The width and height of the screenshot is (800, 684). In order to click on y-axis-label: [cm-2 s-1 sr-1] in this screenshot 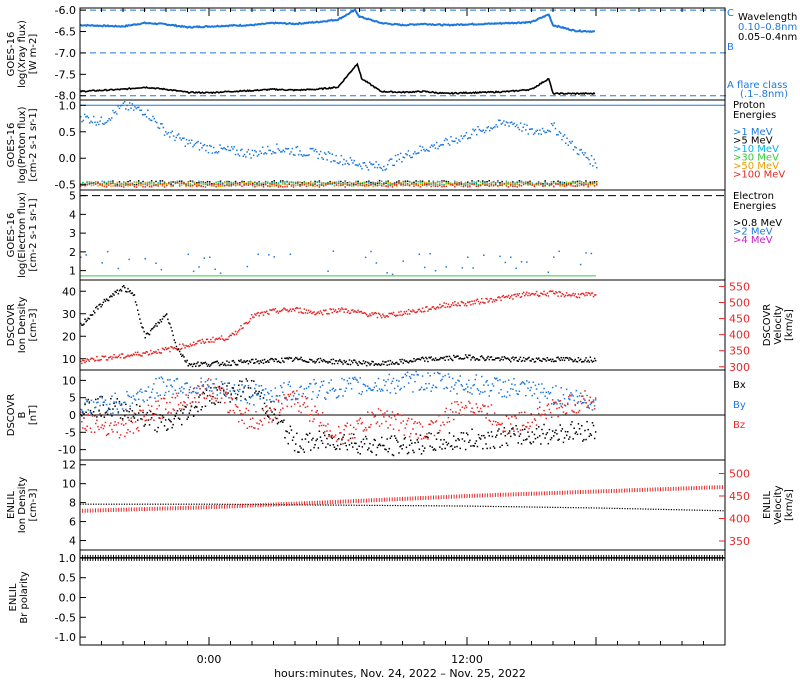, I will do `click(33, 234)`.